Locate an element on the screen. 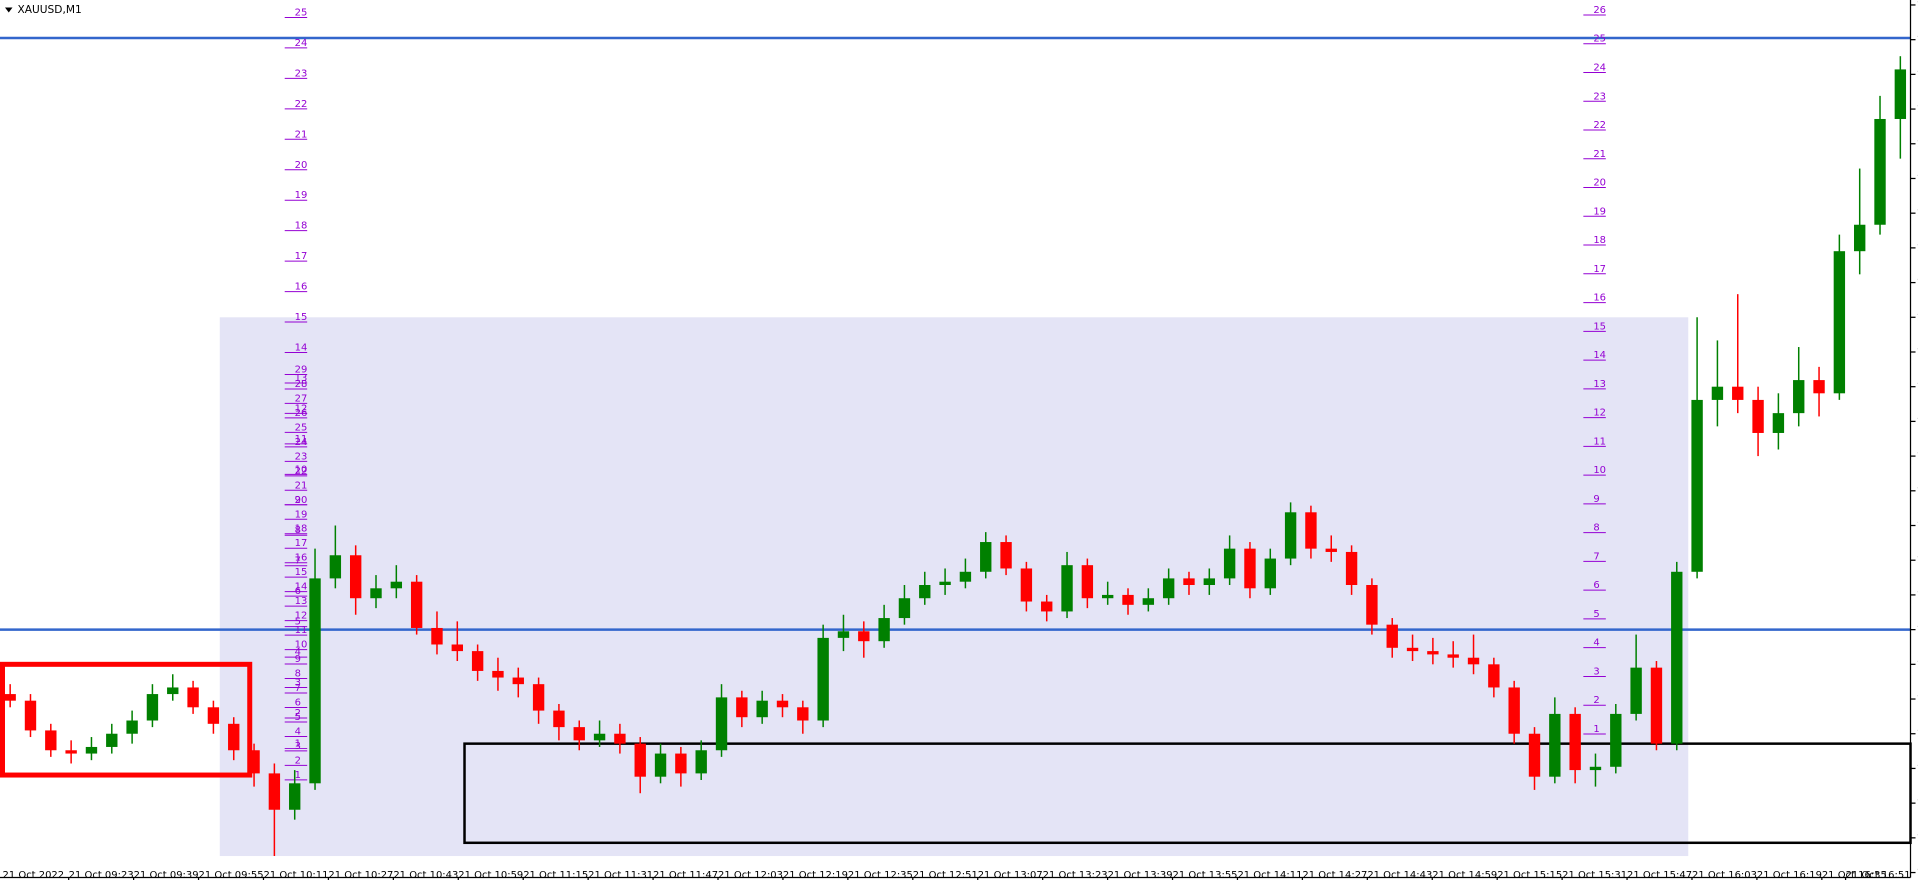 The image size is (1918, 880). x-tick-label: 21 Oct 10:27 is located at coordinates (360, 875).